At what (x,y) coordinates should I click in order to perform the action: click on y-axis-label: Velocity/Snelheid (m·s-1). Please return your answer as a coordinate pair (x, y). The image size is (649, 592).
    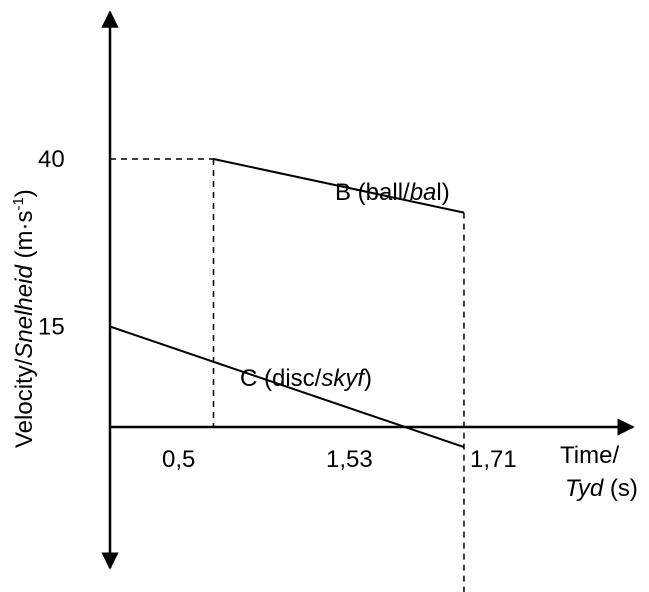
    Looking at the image, I should click on (24, 318).